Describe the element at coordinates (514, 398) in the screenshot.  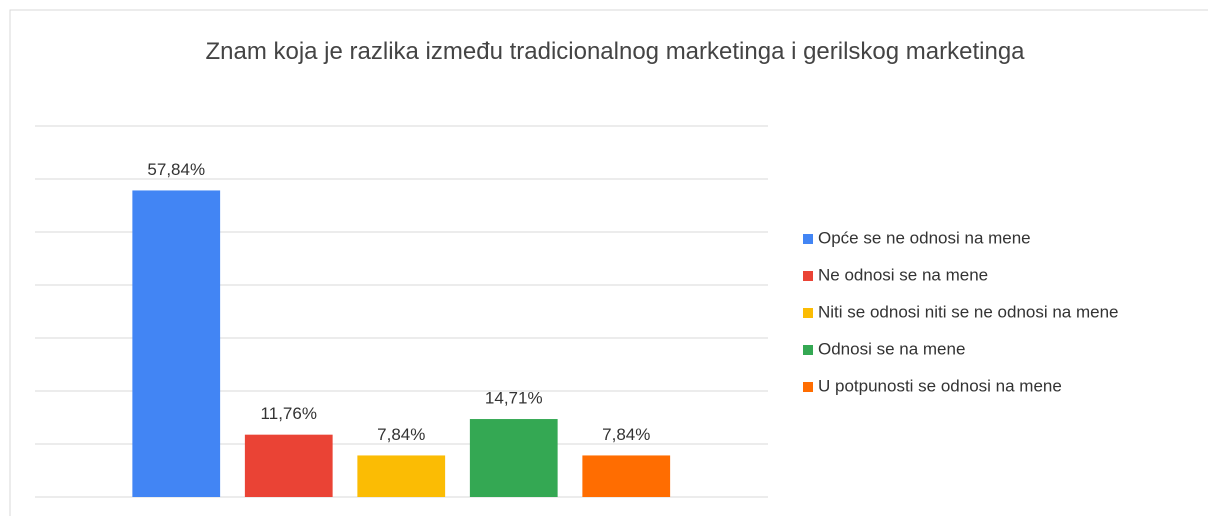
I see `data-label: 14,71%` at that location.